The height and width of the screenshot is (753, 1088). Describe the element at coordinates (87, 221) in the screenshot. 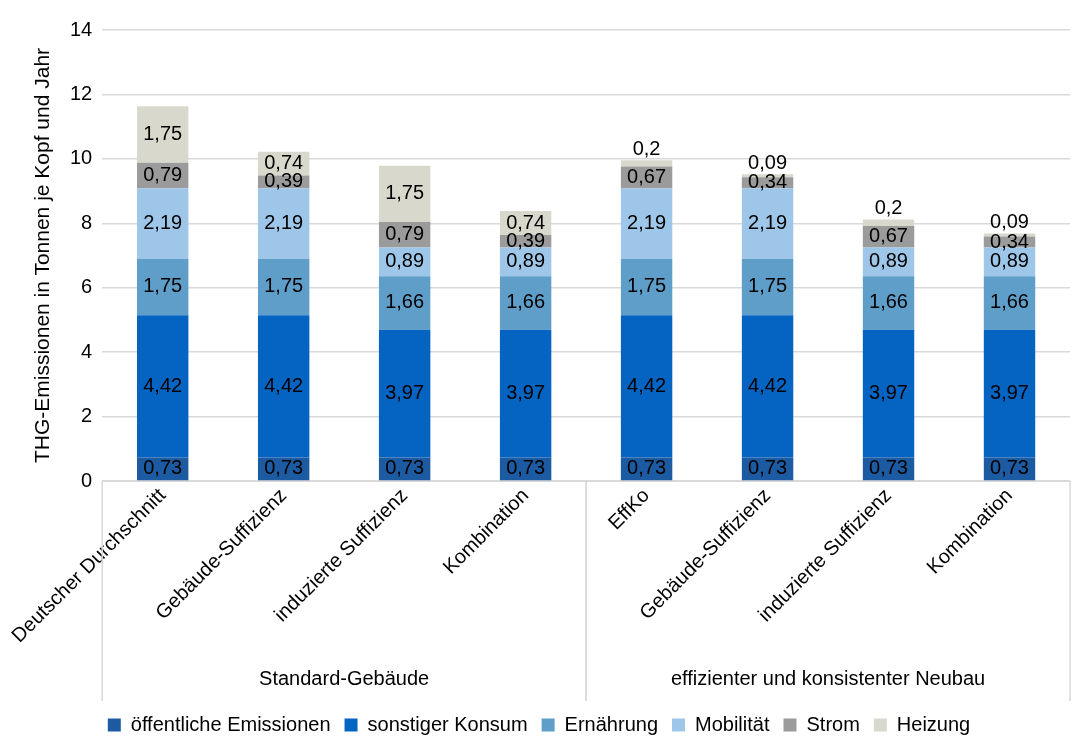

I see `y-tick-label: 8` at that location.